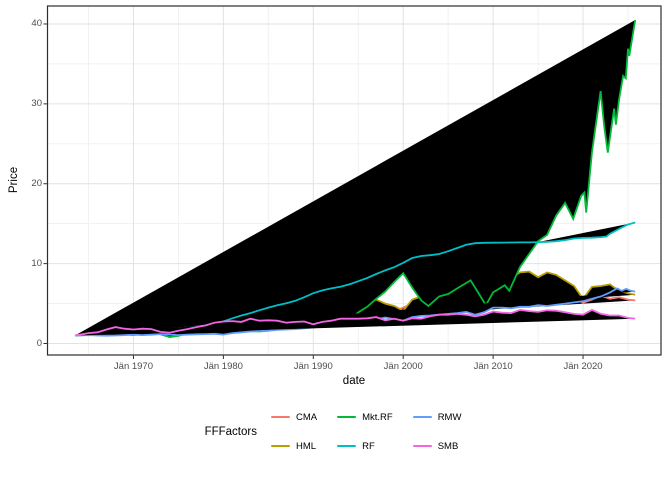 This screenshot has height=480, width=672. Describe the element at coordinates (39, 343) in the screenshot. I see `y-tick-label: 0` at that location.